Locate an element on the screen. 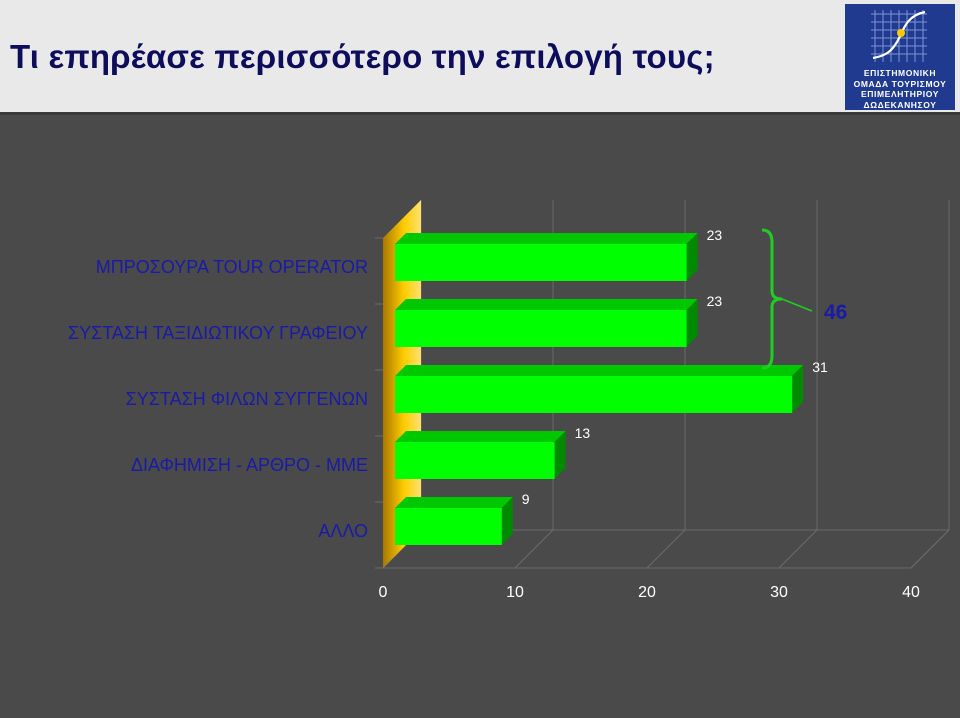 The width and height of the screenshot is (960, 718). logo-text-line-1: ΕΠΙΣΤΗΜΟΝΙΚΗ is located at coordinates (900, 73).